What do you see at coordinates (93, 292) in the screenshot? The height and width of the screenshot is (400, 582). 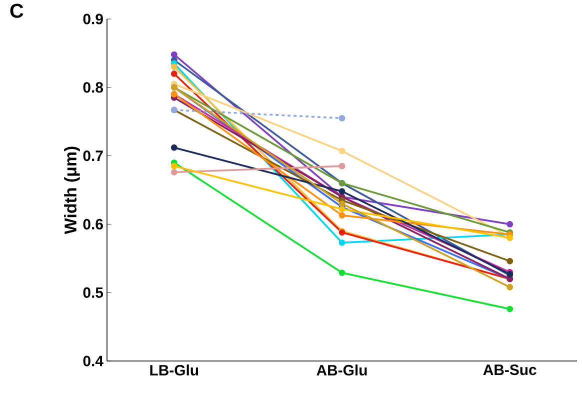 I see `y-tick-label: 0.5` at bounding box center [93, 292].